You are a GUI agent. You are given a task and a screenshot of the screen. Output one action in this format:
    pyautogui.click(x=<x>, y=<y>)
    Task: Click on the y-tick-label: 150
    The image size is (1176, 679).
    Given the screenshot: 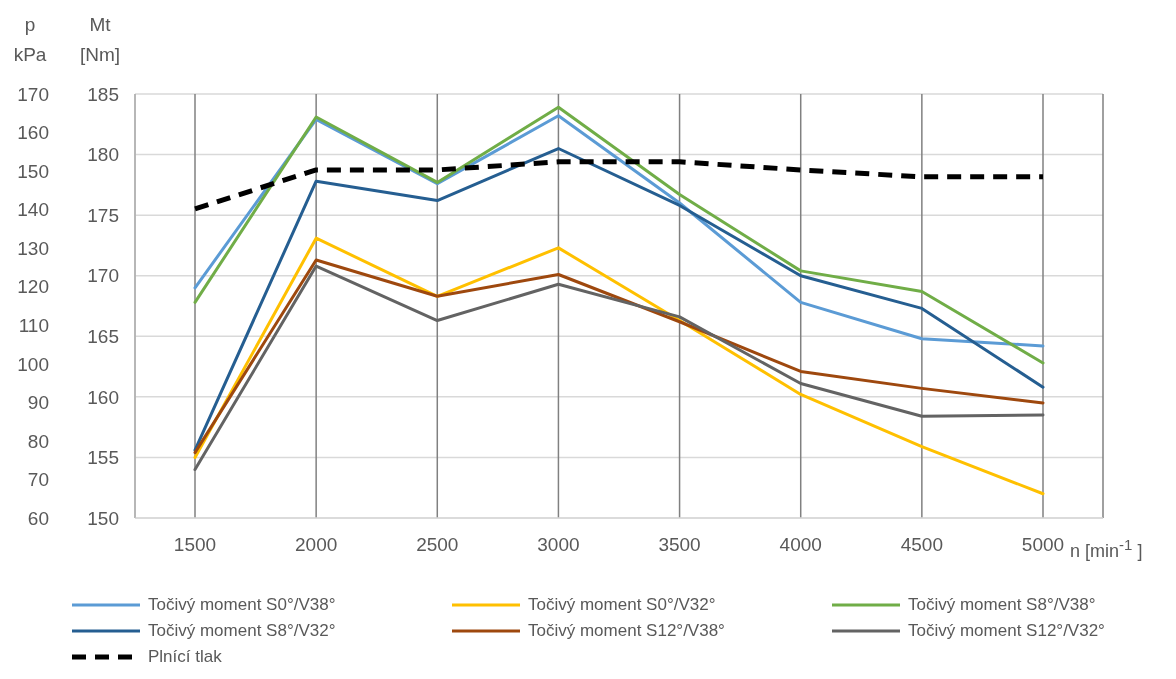 What is the action you would take?
    pyautogui.click(x=103, y=518)
    